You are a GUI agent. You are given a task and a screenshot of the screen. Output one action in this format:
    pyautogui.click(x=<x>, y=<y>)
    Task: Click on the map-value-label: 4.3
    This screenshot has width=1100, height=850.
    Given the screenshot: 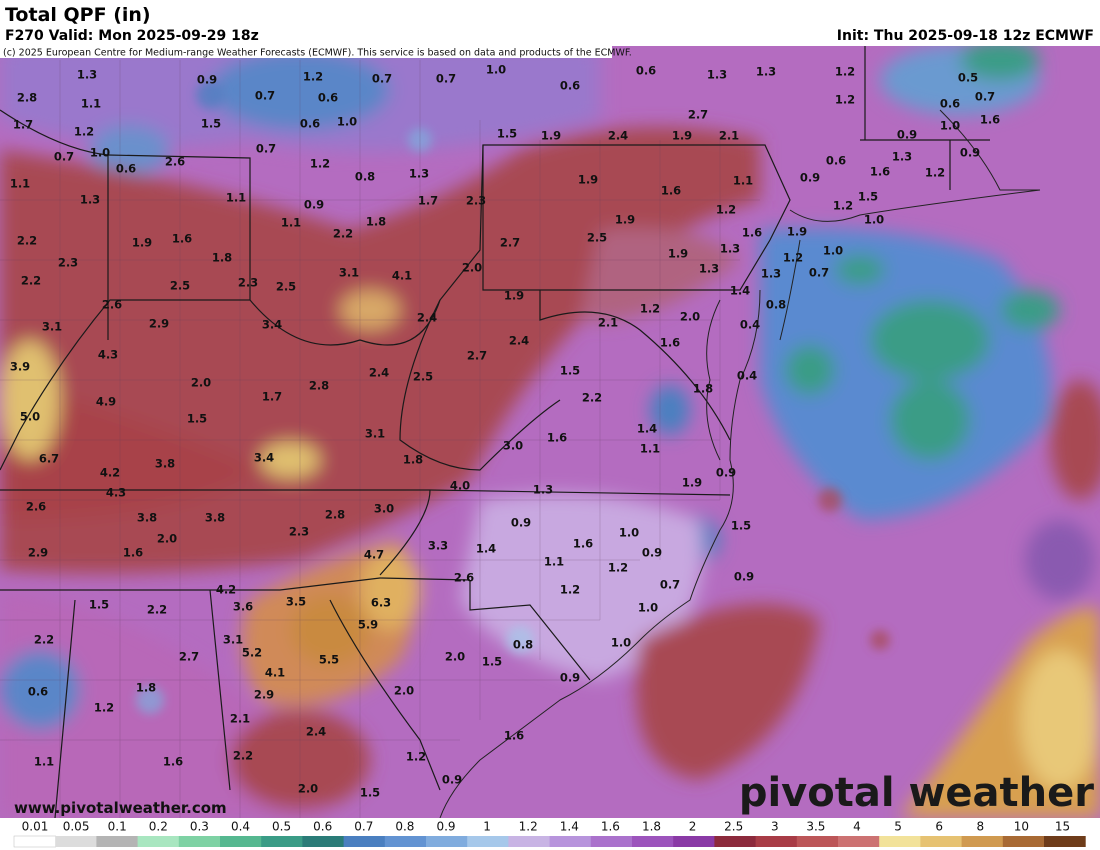 What is the action you would take?
    pyautogui.click(x=108, y=355)
    